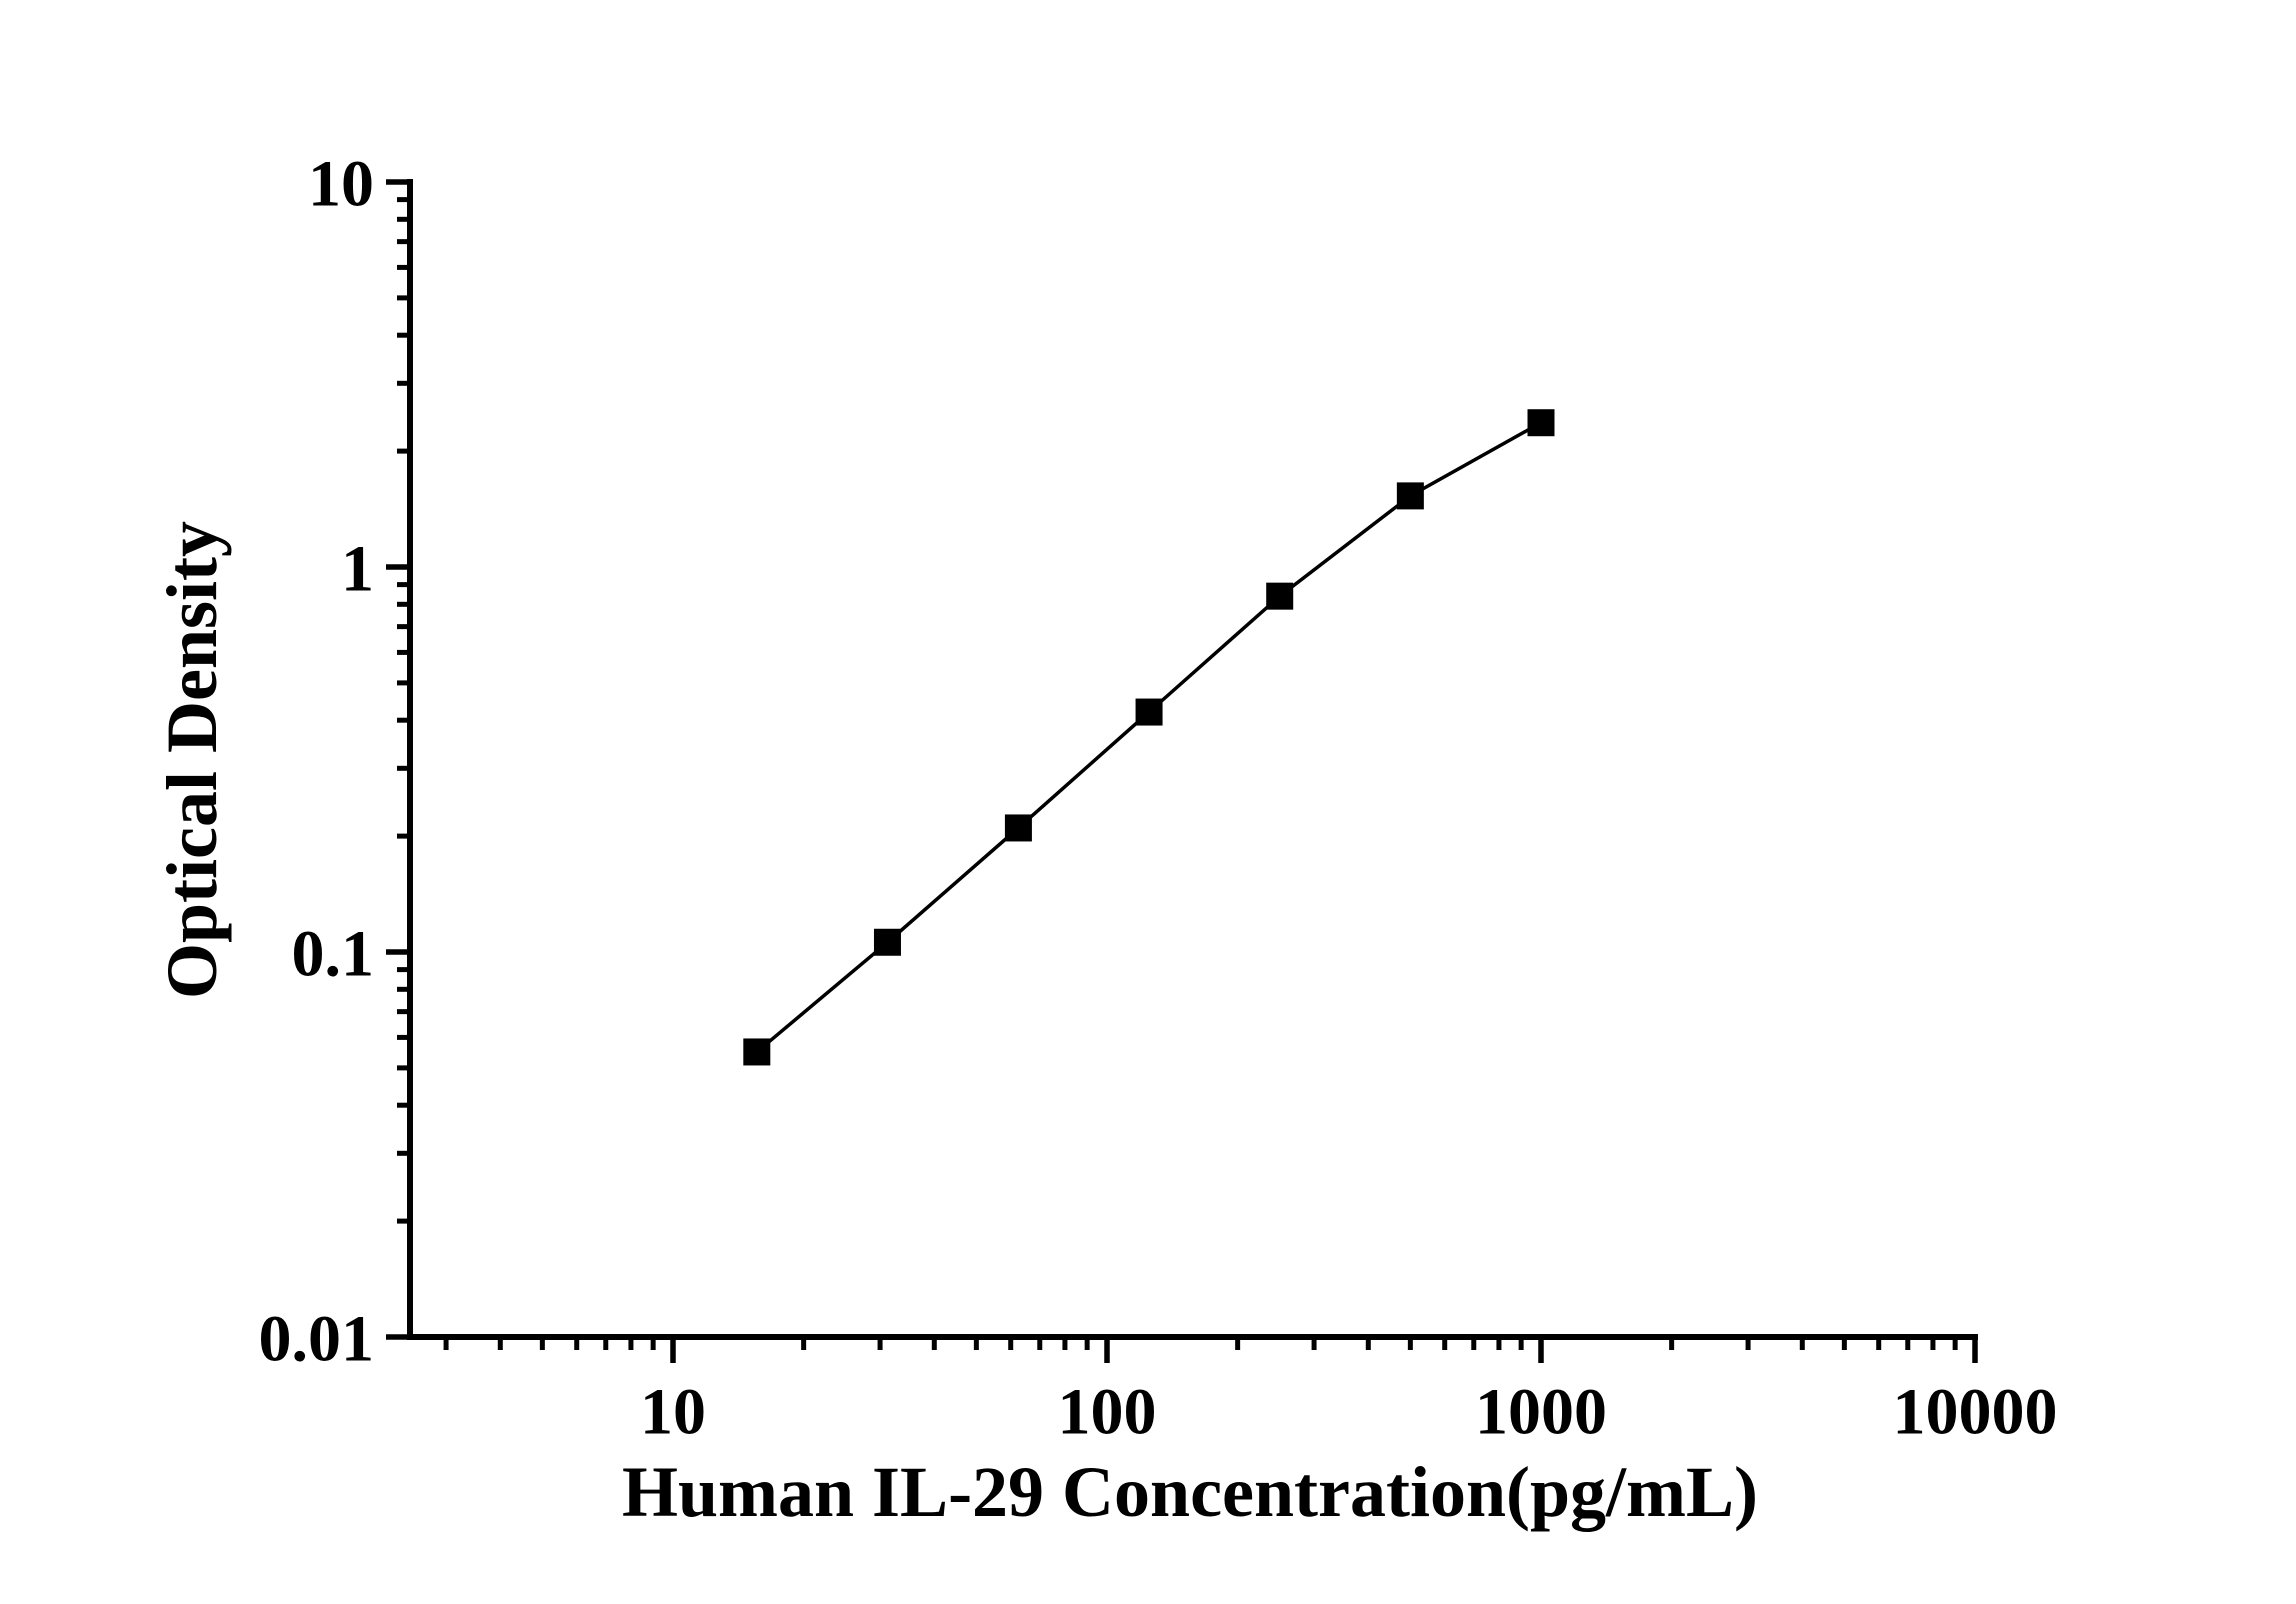  Describe the element at coordinates (357, 569) in the screenshot. I see `y-tick-label: 1` at that location.